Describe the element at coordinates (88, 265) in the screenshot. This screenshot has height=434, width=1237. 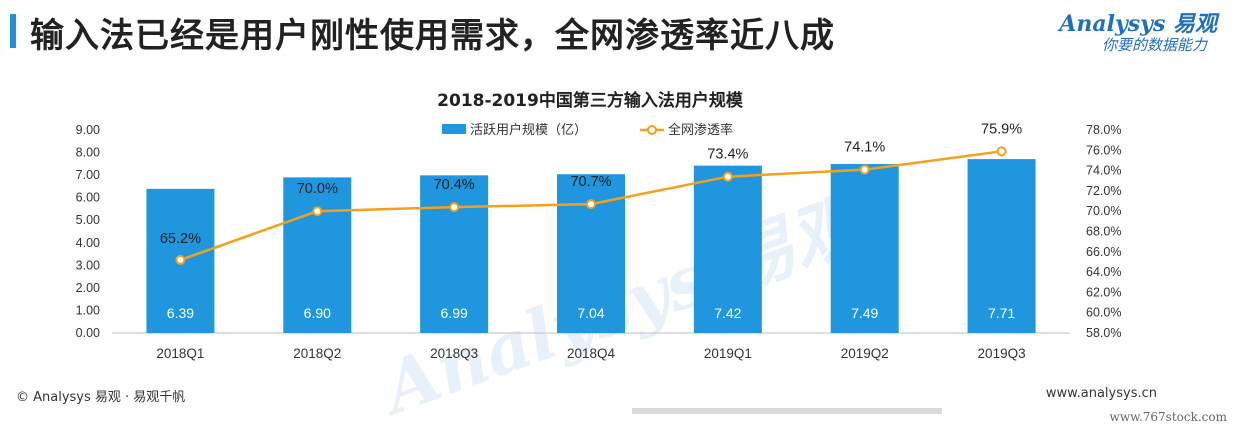
I see `y-left-tick-label: 3.00` at that location.